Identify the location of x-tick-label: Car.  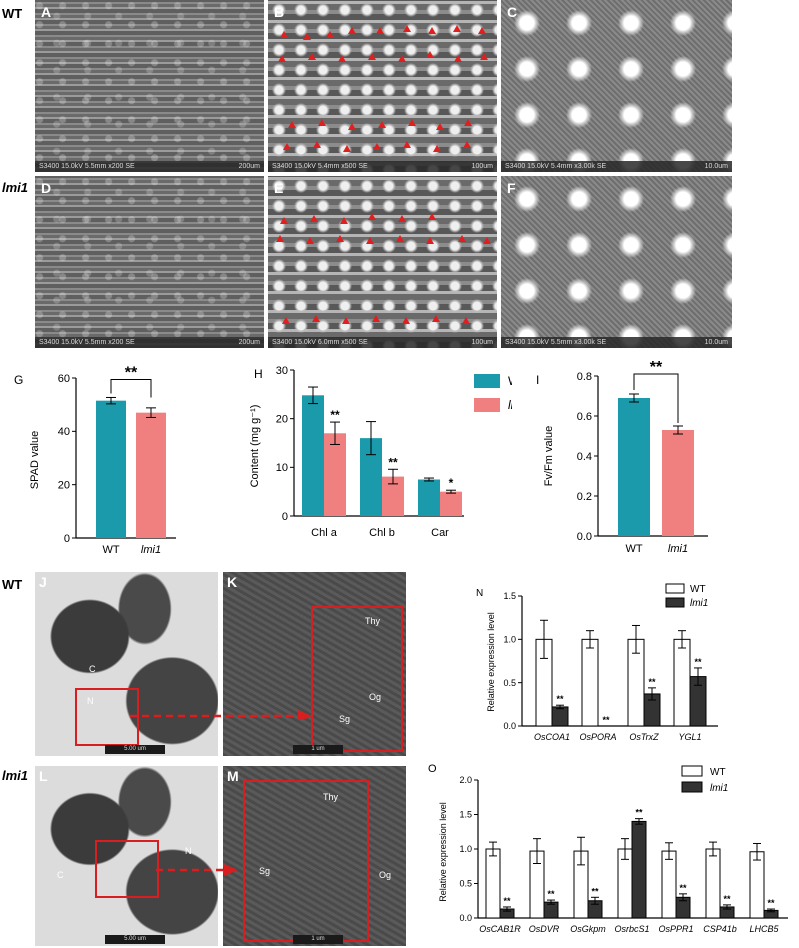
(440, 533).